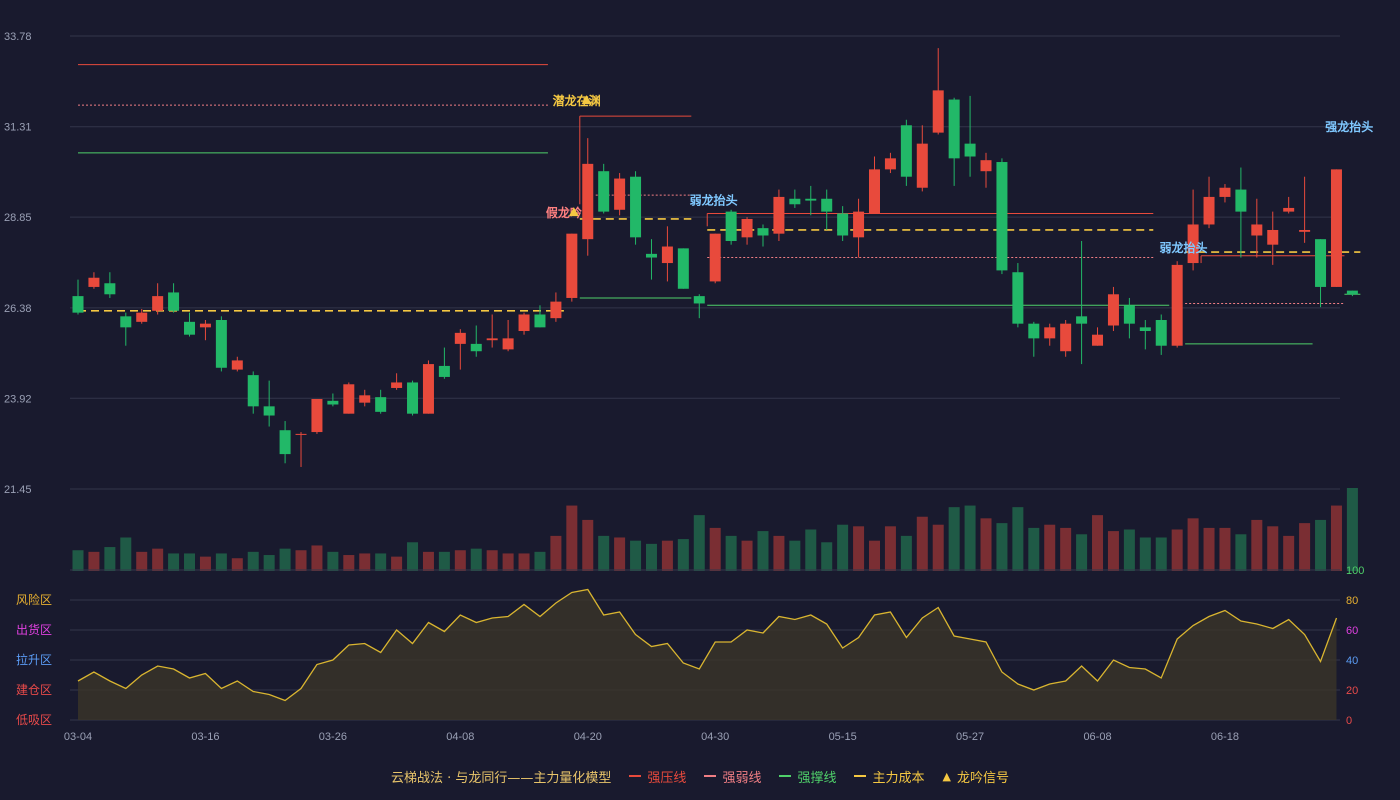 Image resolution: width=1400 pixels, height=800 pixels. Describe the element at coordinates (1355, 571) in the screenshot. I see `osc-y-tick-label: 100` at that location.